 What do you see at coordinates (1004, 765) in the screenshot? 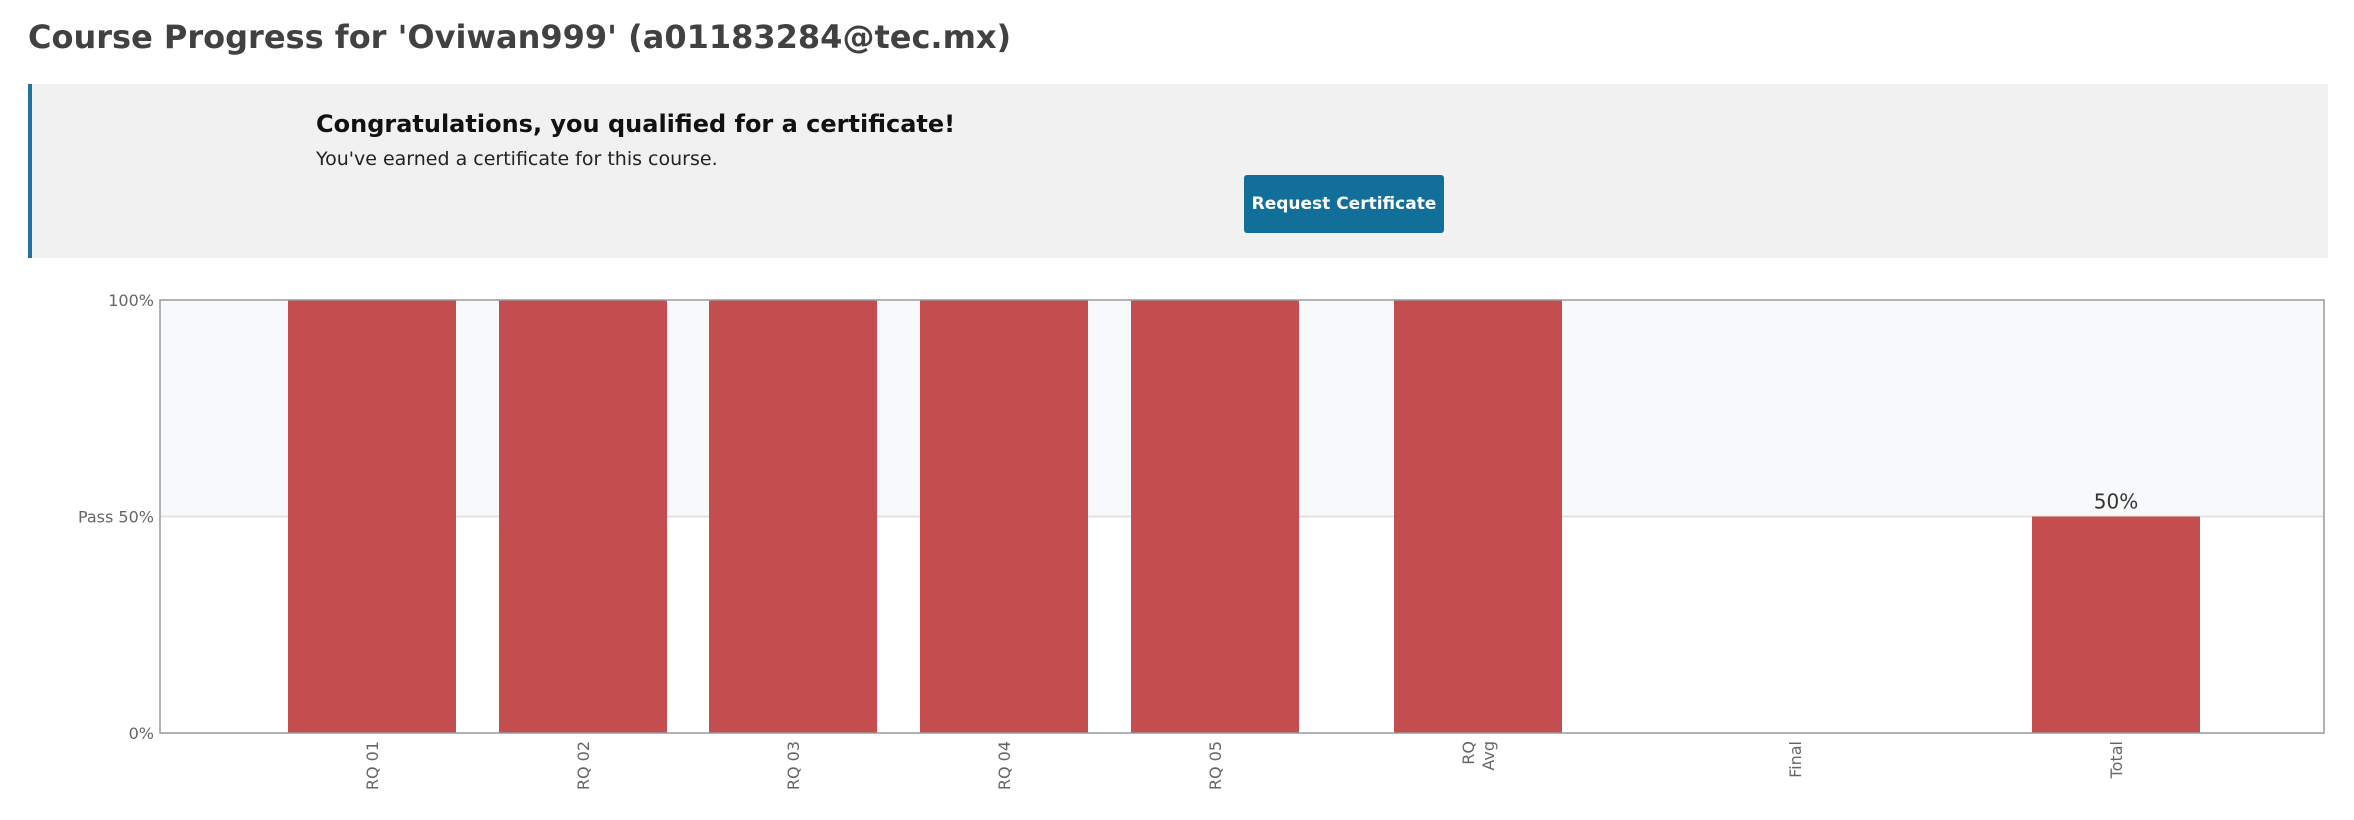
I see `category-label-3: RQ 04` at bounding box center [1004, 765].